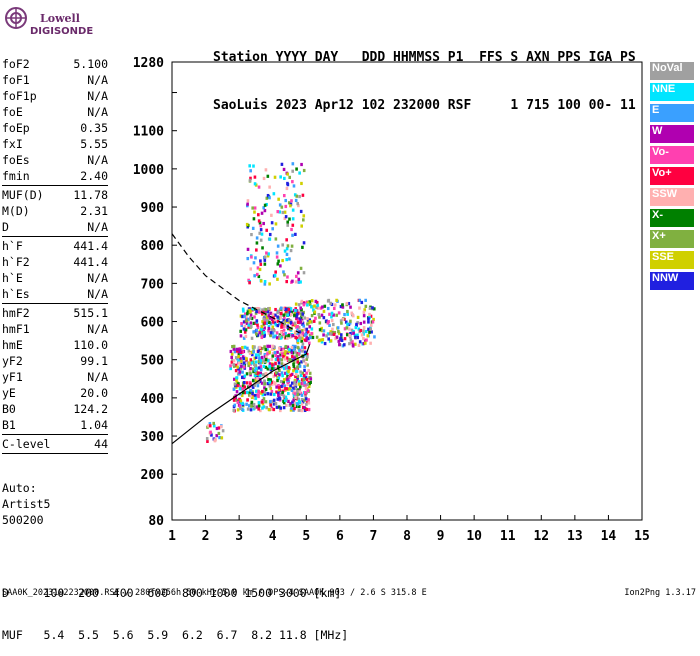  I want to click on auto-code: 500200, so click(23, 520).